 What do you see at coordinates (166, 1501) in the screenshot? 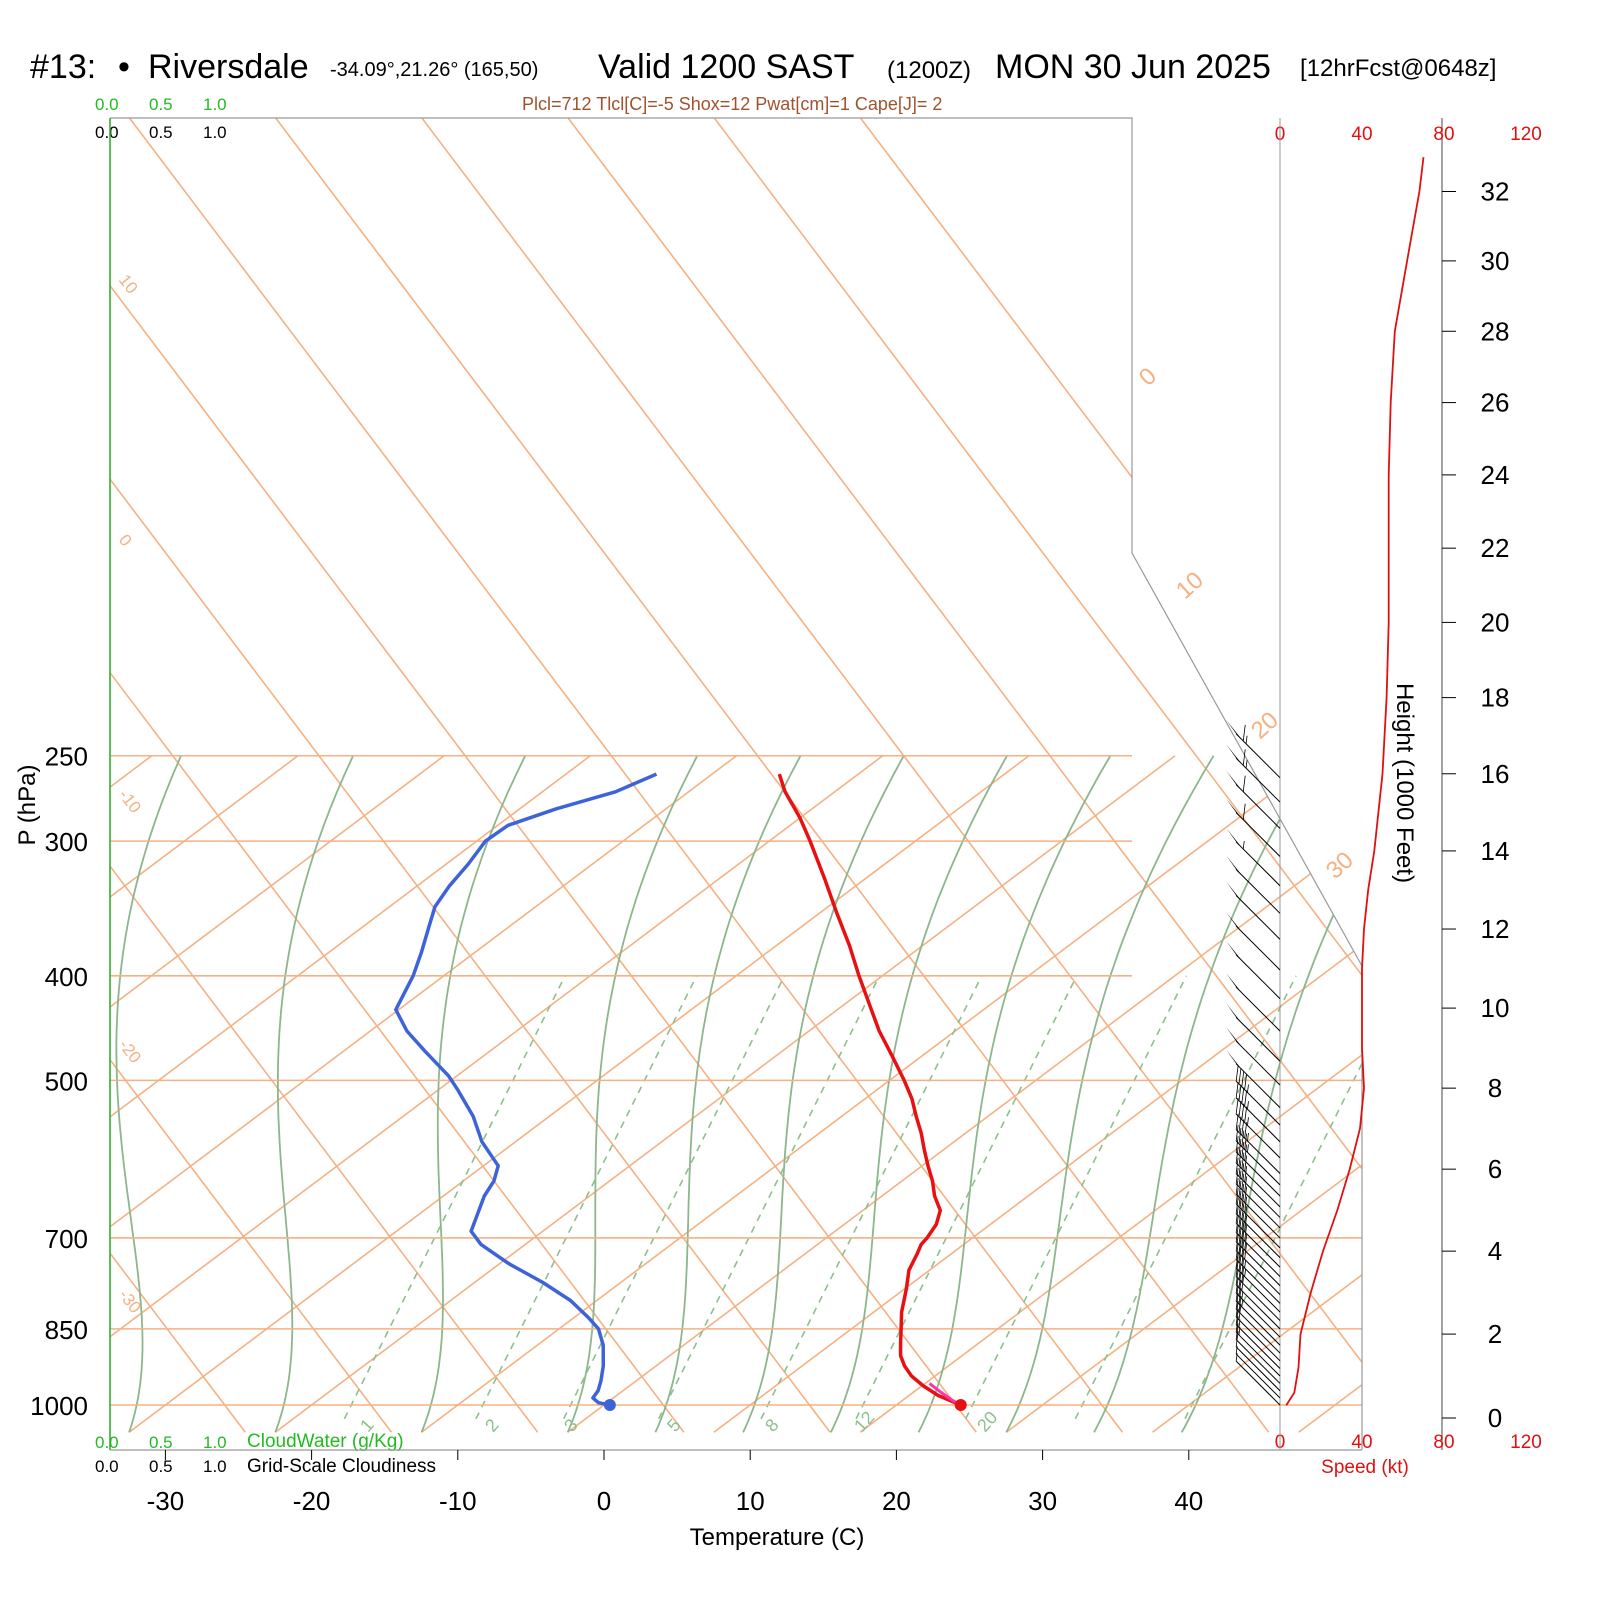
I see `x-tick-label: -30` at bounding box center [166, 1501].